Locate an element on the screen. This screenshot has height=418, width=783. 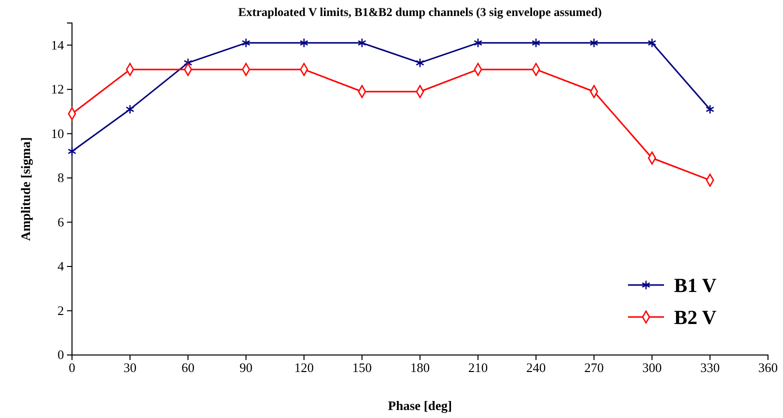
y-tick-label: 8 is located at coordinates (61, 178).